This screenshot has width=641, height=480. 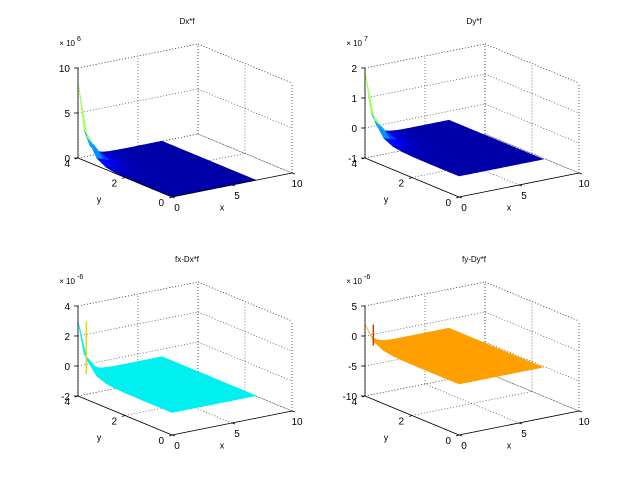 What do you see at coordinates (354, 99) in the screenshot?
I see `z-tick-label: 1` at bounding box center [354, 99].